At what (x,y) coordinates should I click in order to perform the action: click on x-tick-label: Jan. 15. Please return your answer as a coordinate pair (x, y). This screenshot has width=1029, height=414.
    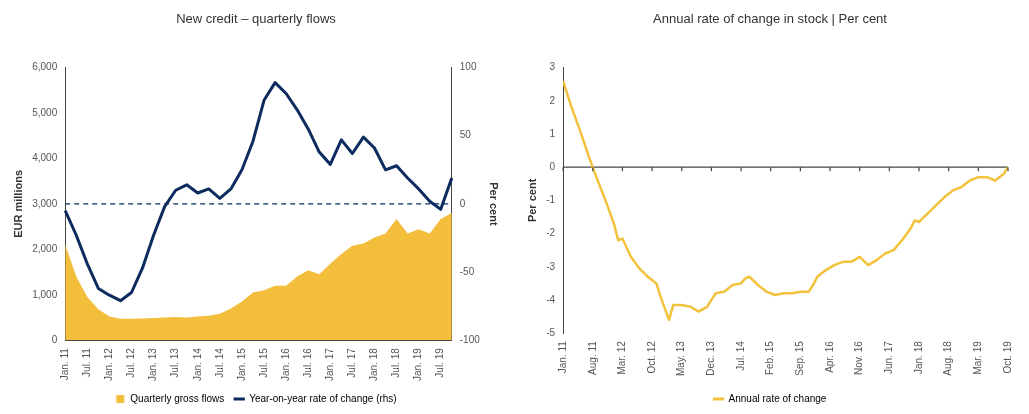
    Looking at the image, I should click on (241, 364).